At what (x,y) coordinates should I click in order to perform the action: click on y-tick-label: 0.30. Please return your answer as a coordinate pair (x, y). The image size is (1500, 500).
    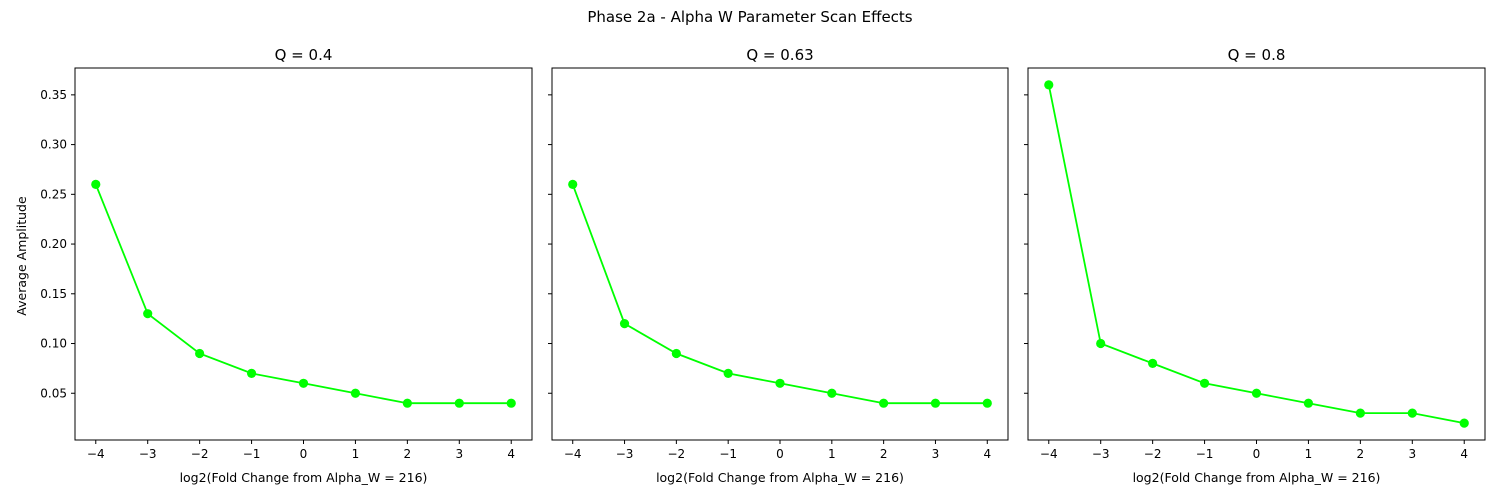
    Looking at the image, I should click on (53, 145).